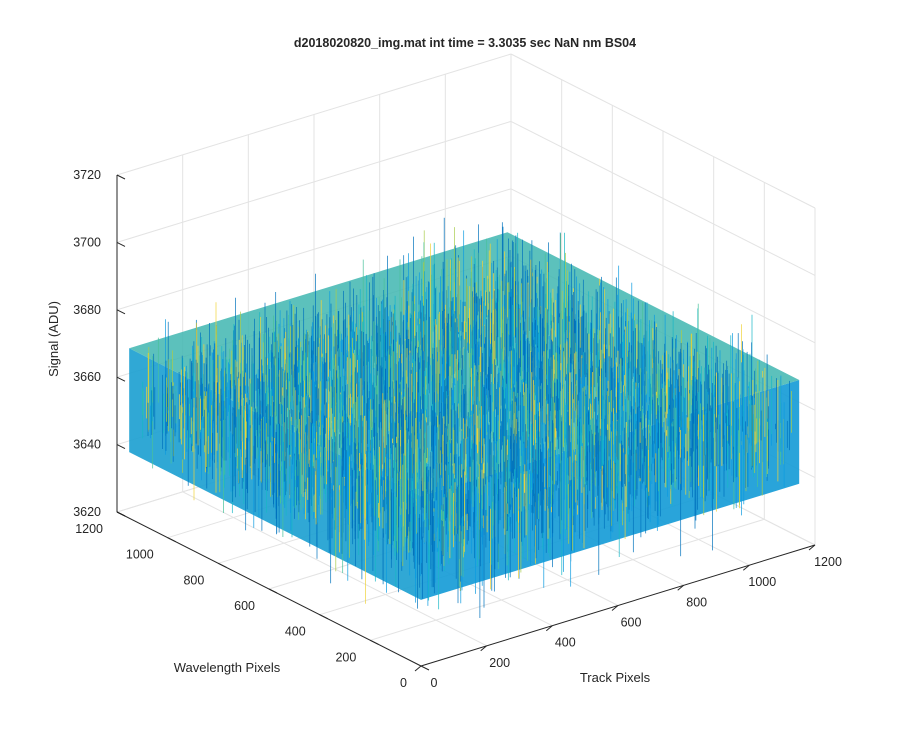 The height and width of the screenshot is (750, 900). What do you see at coordinates (89, 529) in the screenshot?
I see `y-tick-label: 1200` at bounding box center [89, 529].